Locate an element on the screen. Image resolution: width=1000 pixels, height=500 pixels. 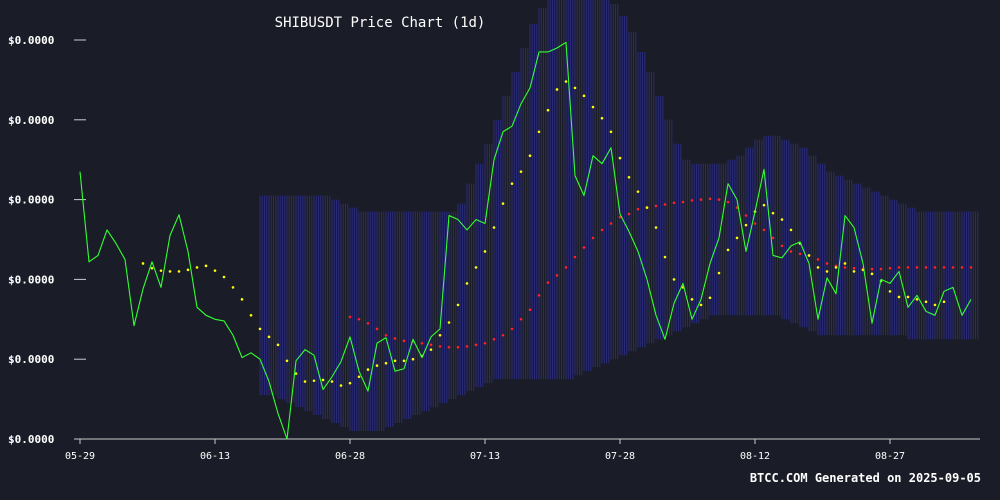
chart-footer: BTCC.COM Generated on 2025-09-05 is located at coordinates (865, 478).